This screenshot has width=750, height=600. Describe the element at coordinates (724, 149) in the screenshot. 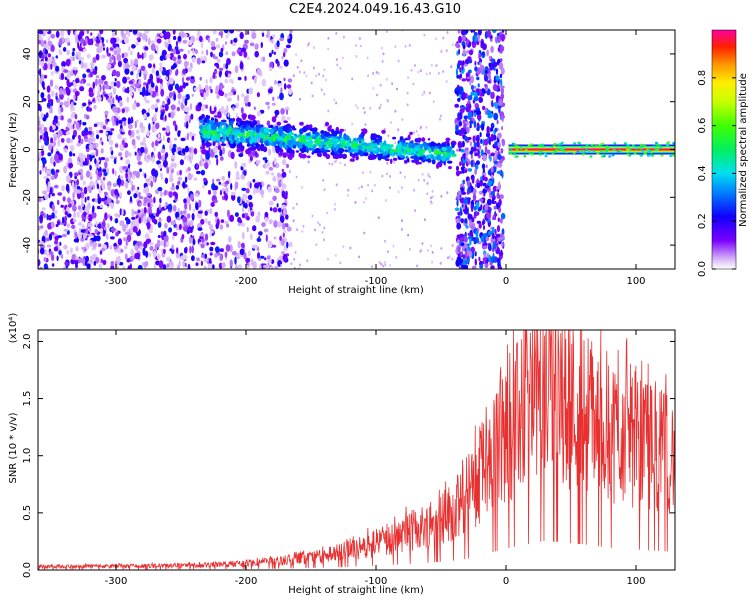

I see `colorbar-gradient` at that location.